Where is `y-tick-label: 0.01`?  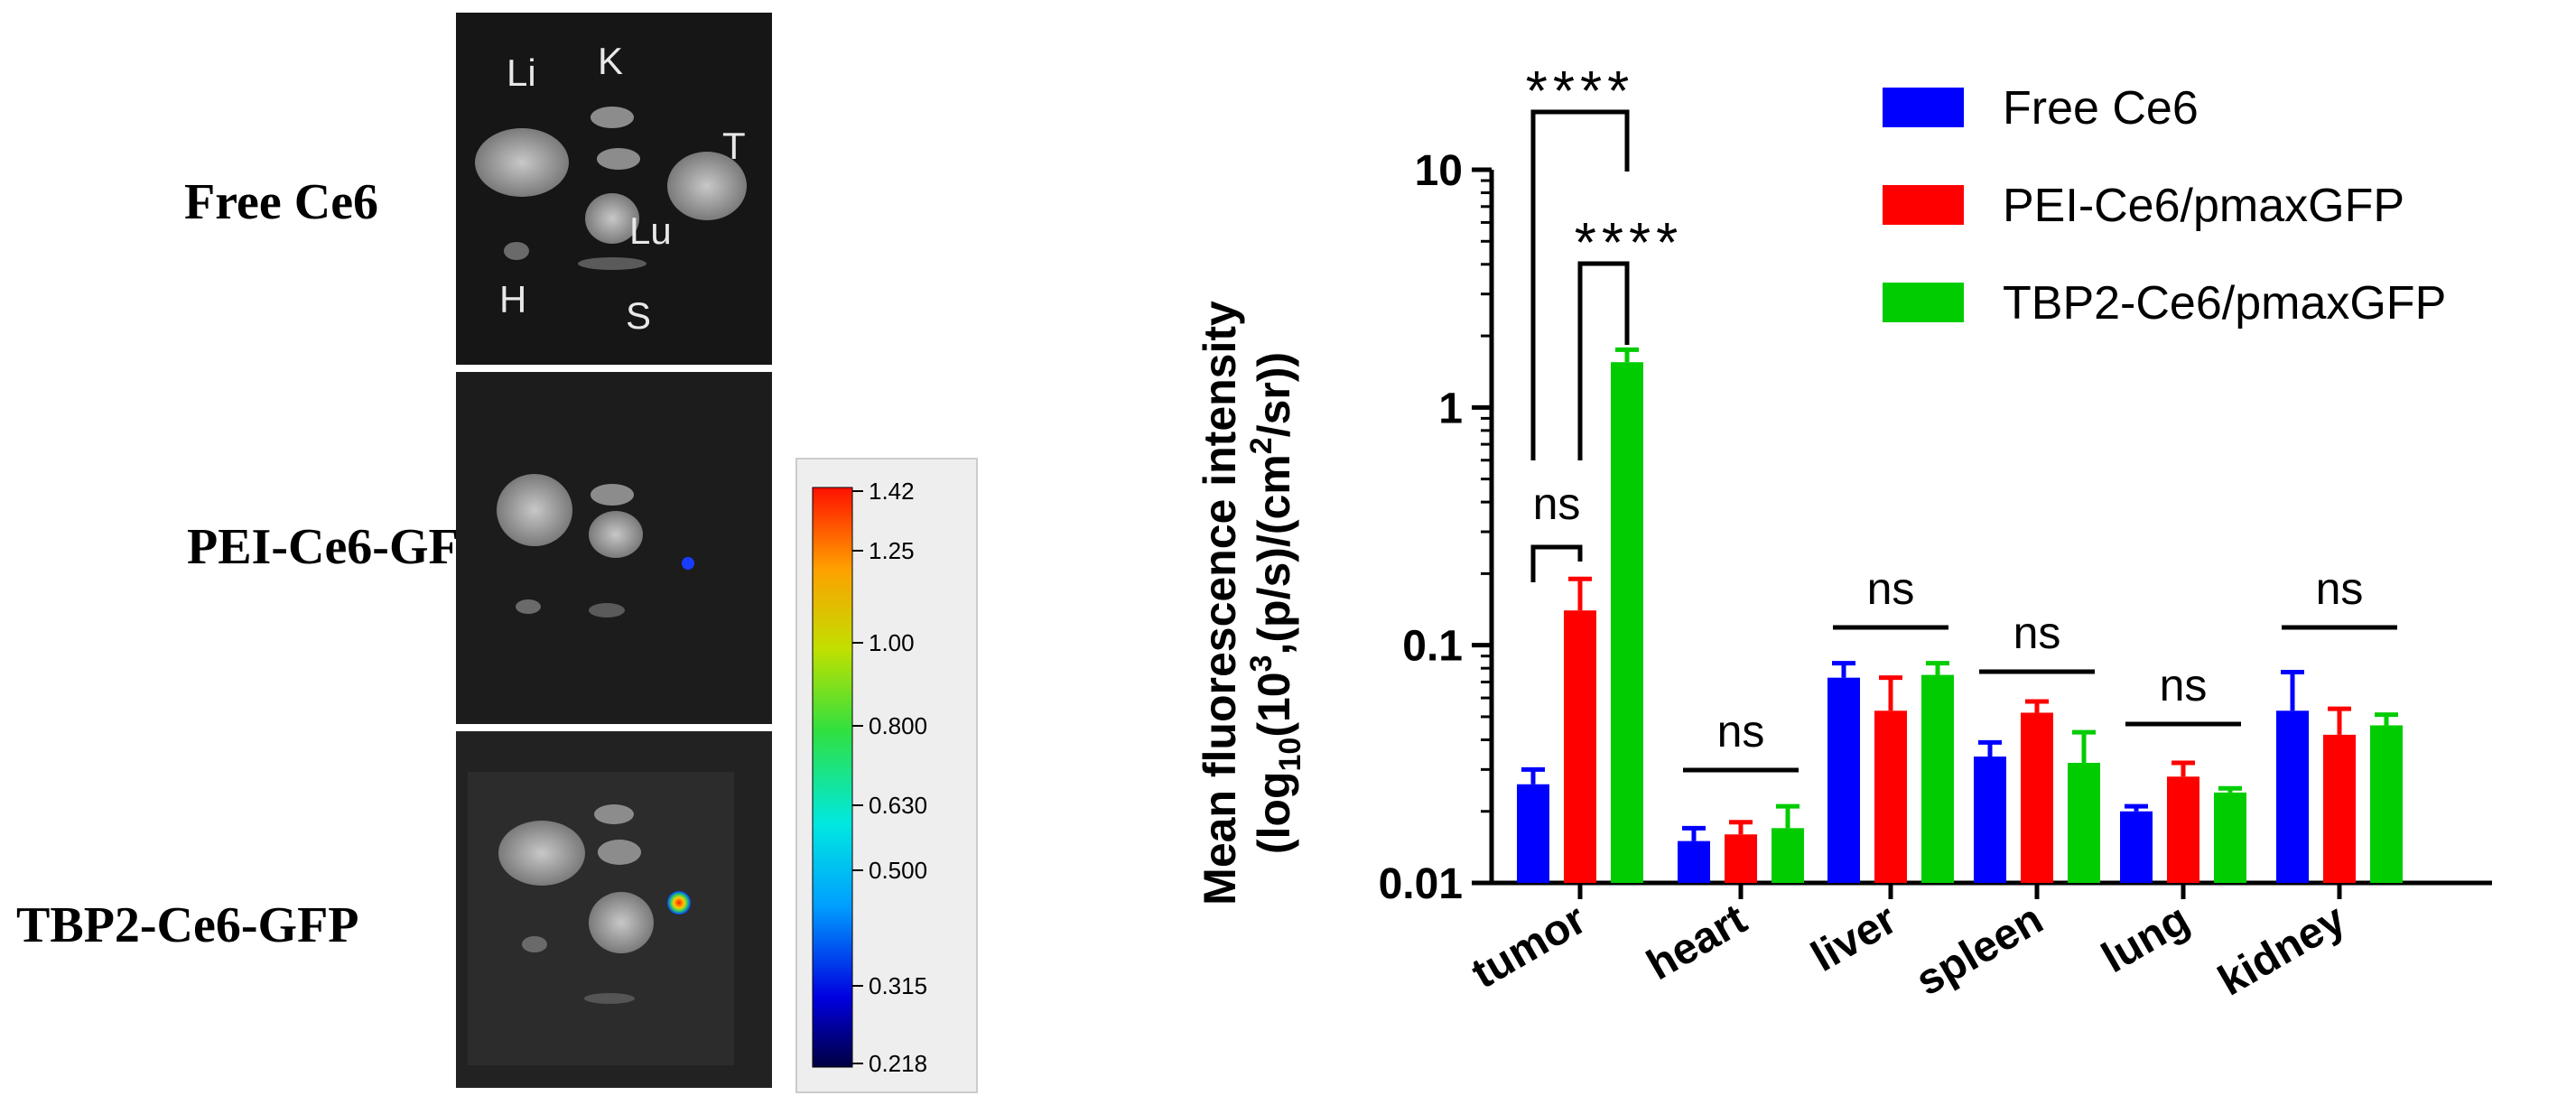
y-tick-label: 0.01 is located at coordinates (1421, 884).